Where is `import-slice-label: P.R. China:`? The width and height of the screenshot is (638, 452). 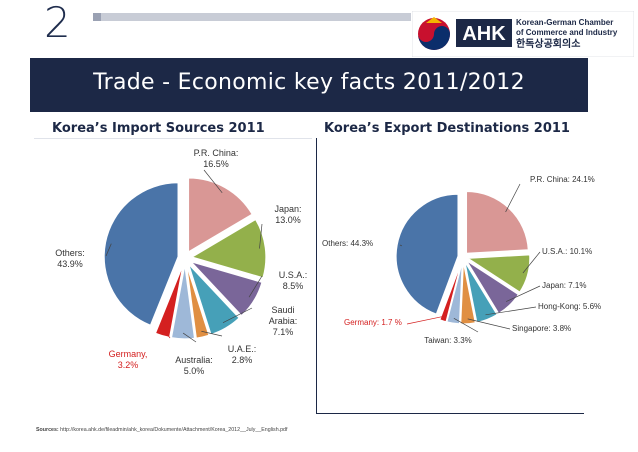 import-slice-label: P.R. China: is located at coordinates (216, 153).